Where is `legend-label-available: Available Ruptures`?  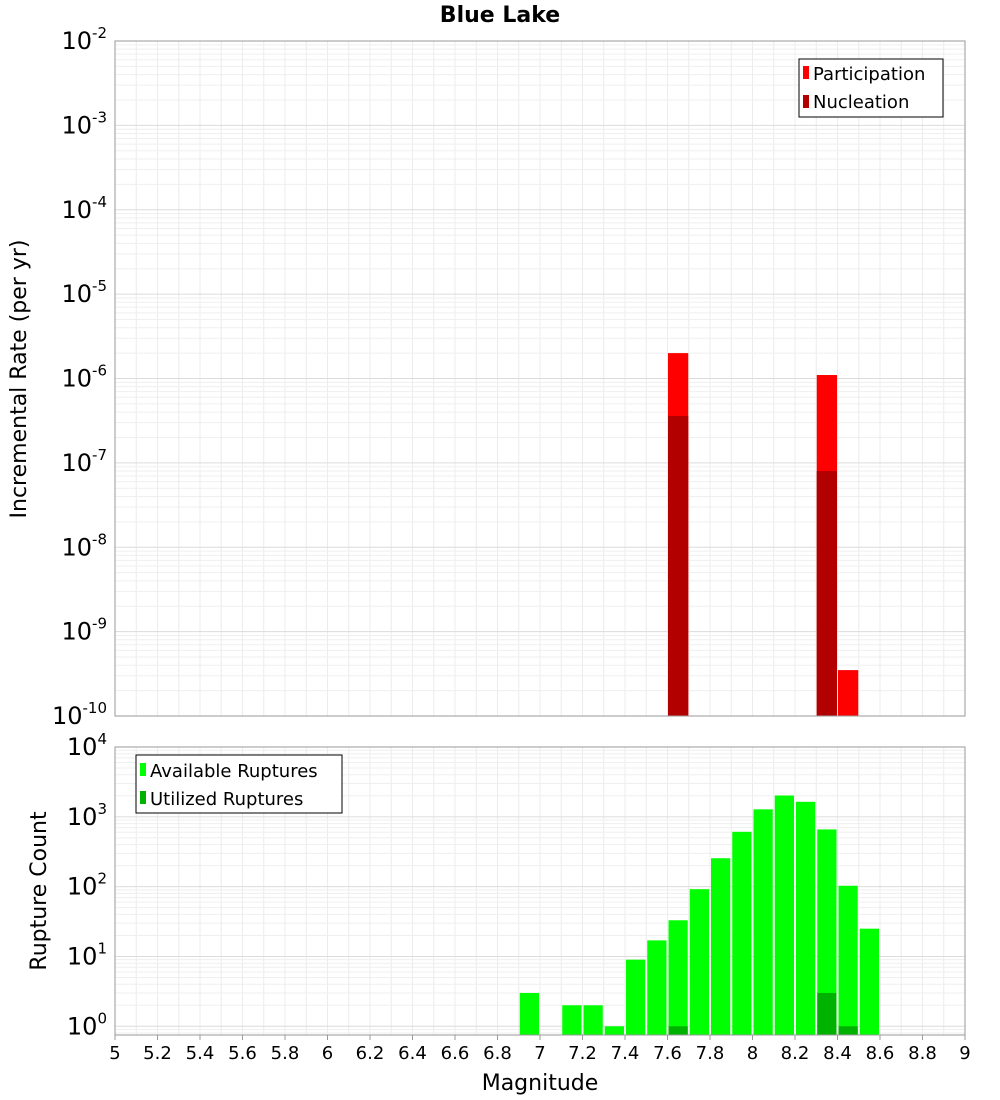 legend-label-available: Available Ruptures is located at coordinates (234, 771).